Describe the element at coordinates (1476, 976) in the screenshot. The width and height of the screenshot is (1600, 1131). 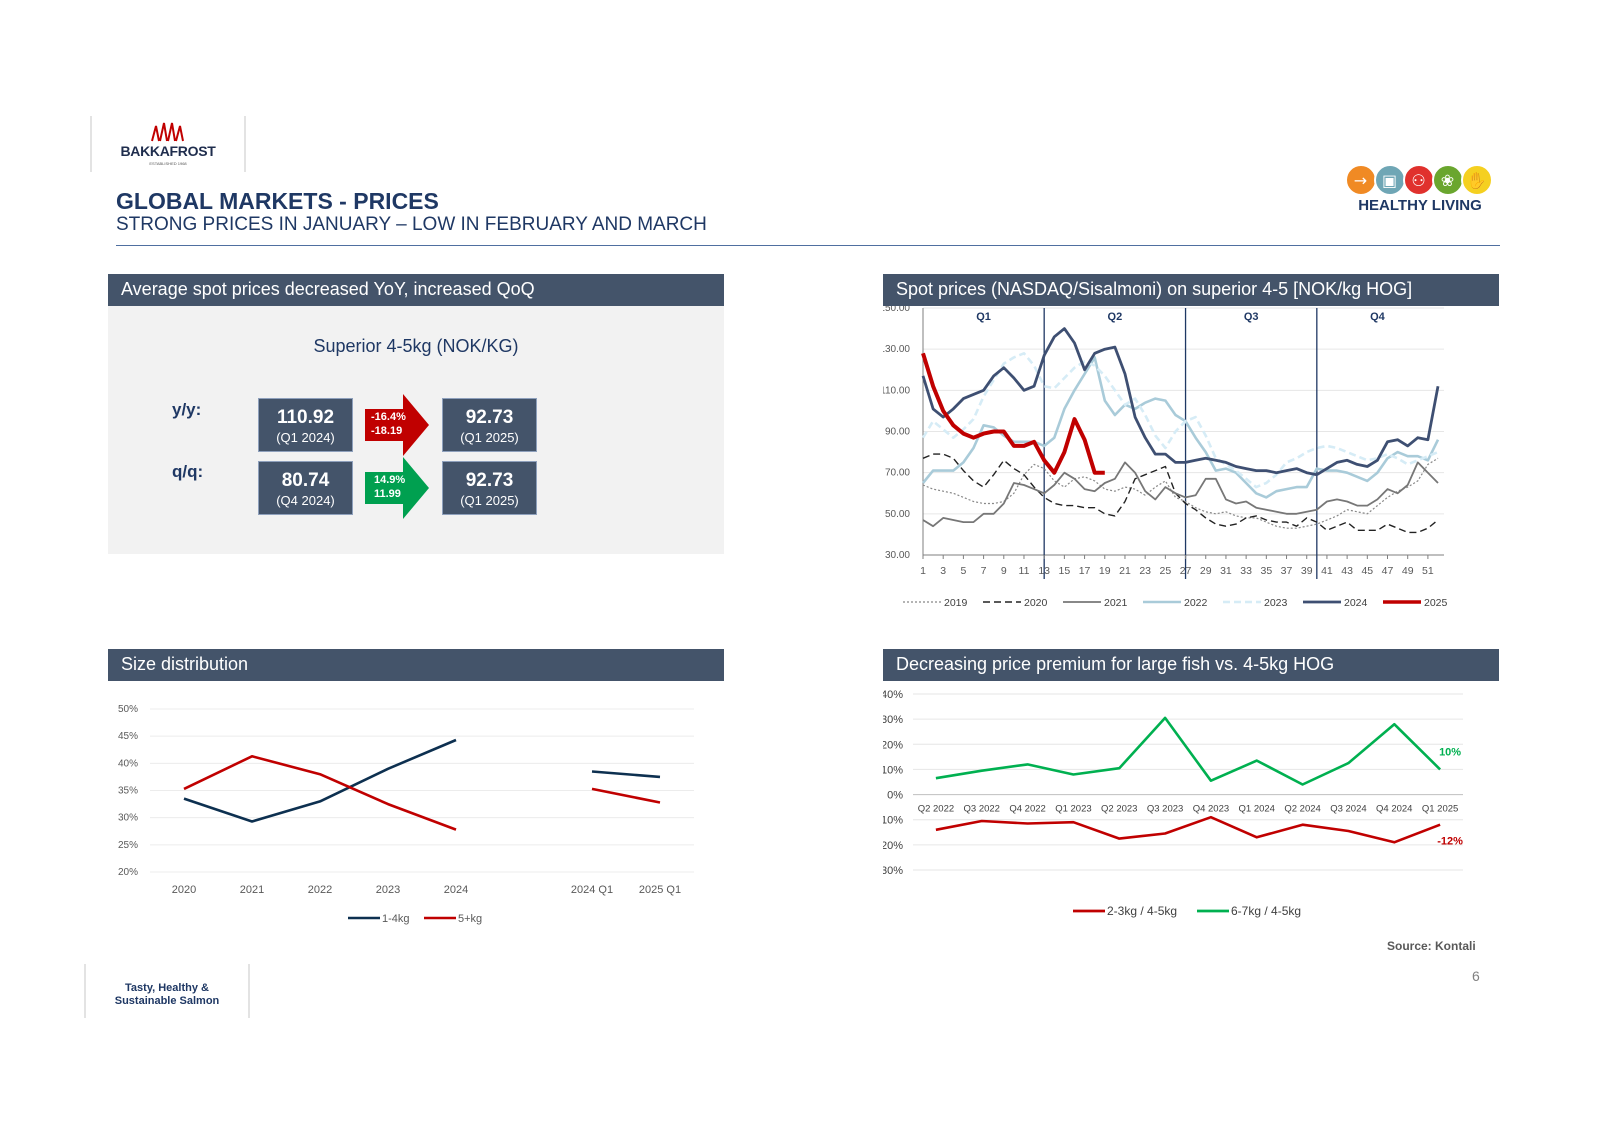
I see `page-number: 6` at that location.